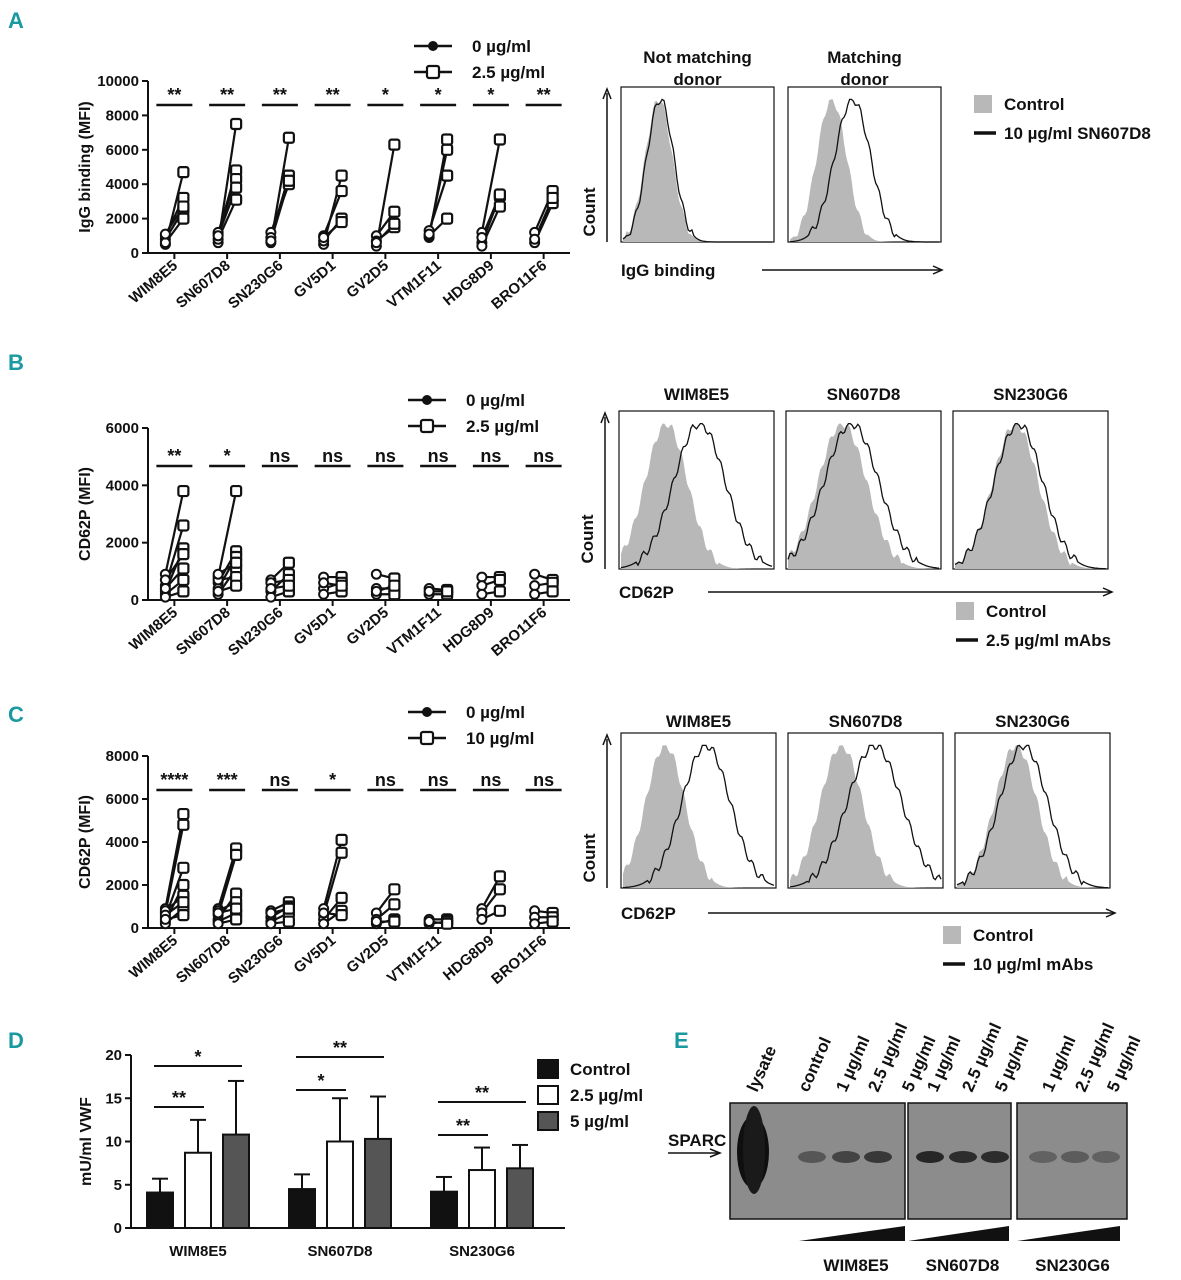 Image resolution: width=1181 pixels, height=1280 pixels. I want to click on y-arrowhead, so click(605, 417).